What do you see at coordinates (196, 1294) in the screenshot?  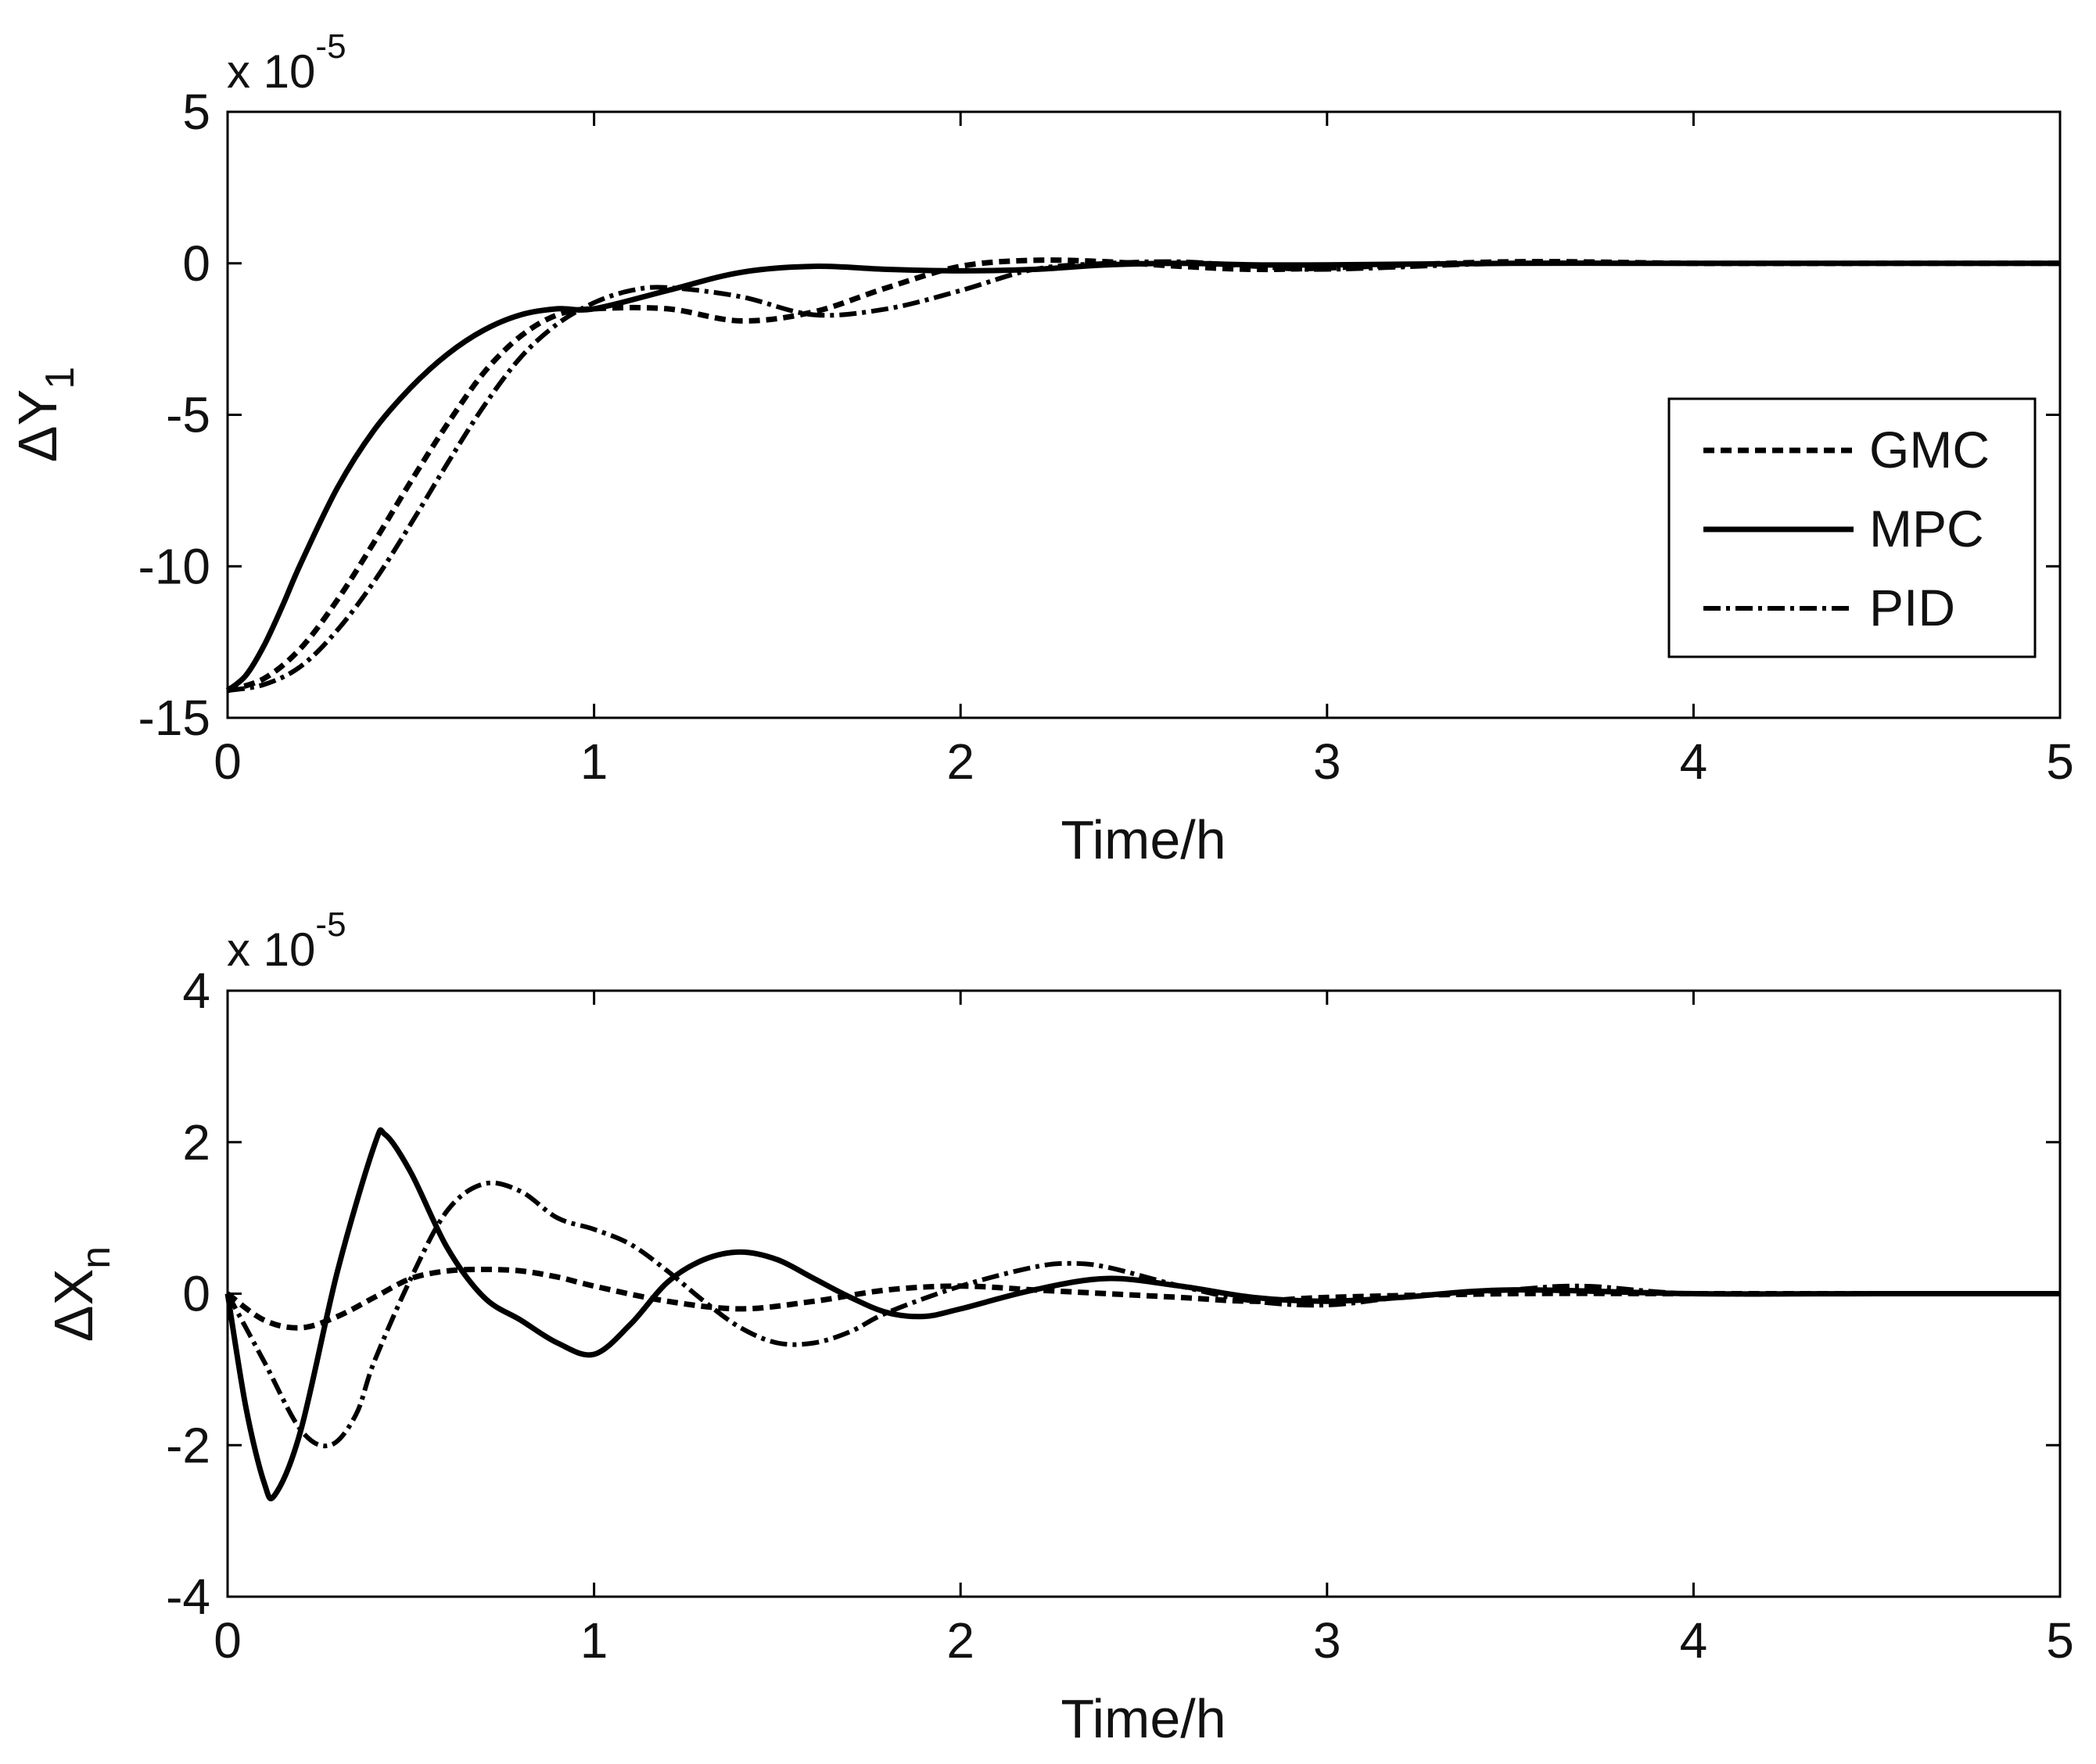 I see `bottom-plot-ytick-label: 0` at bounding box center [196, 1294].